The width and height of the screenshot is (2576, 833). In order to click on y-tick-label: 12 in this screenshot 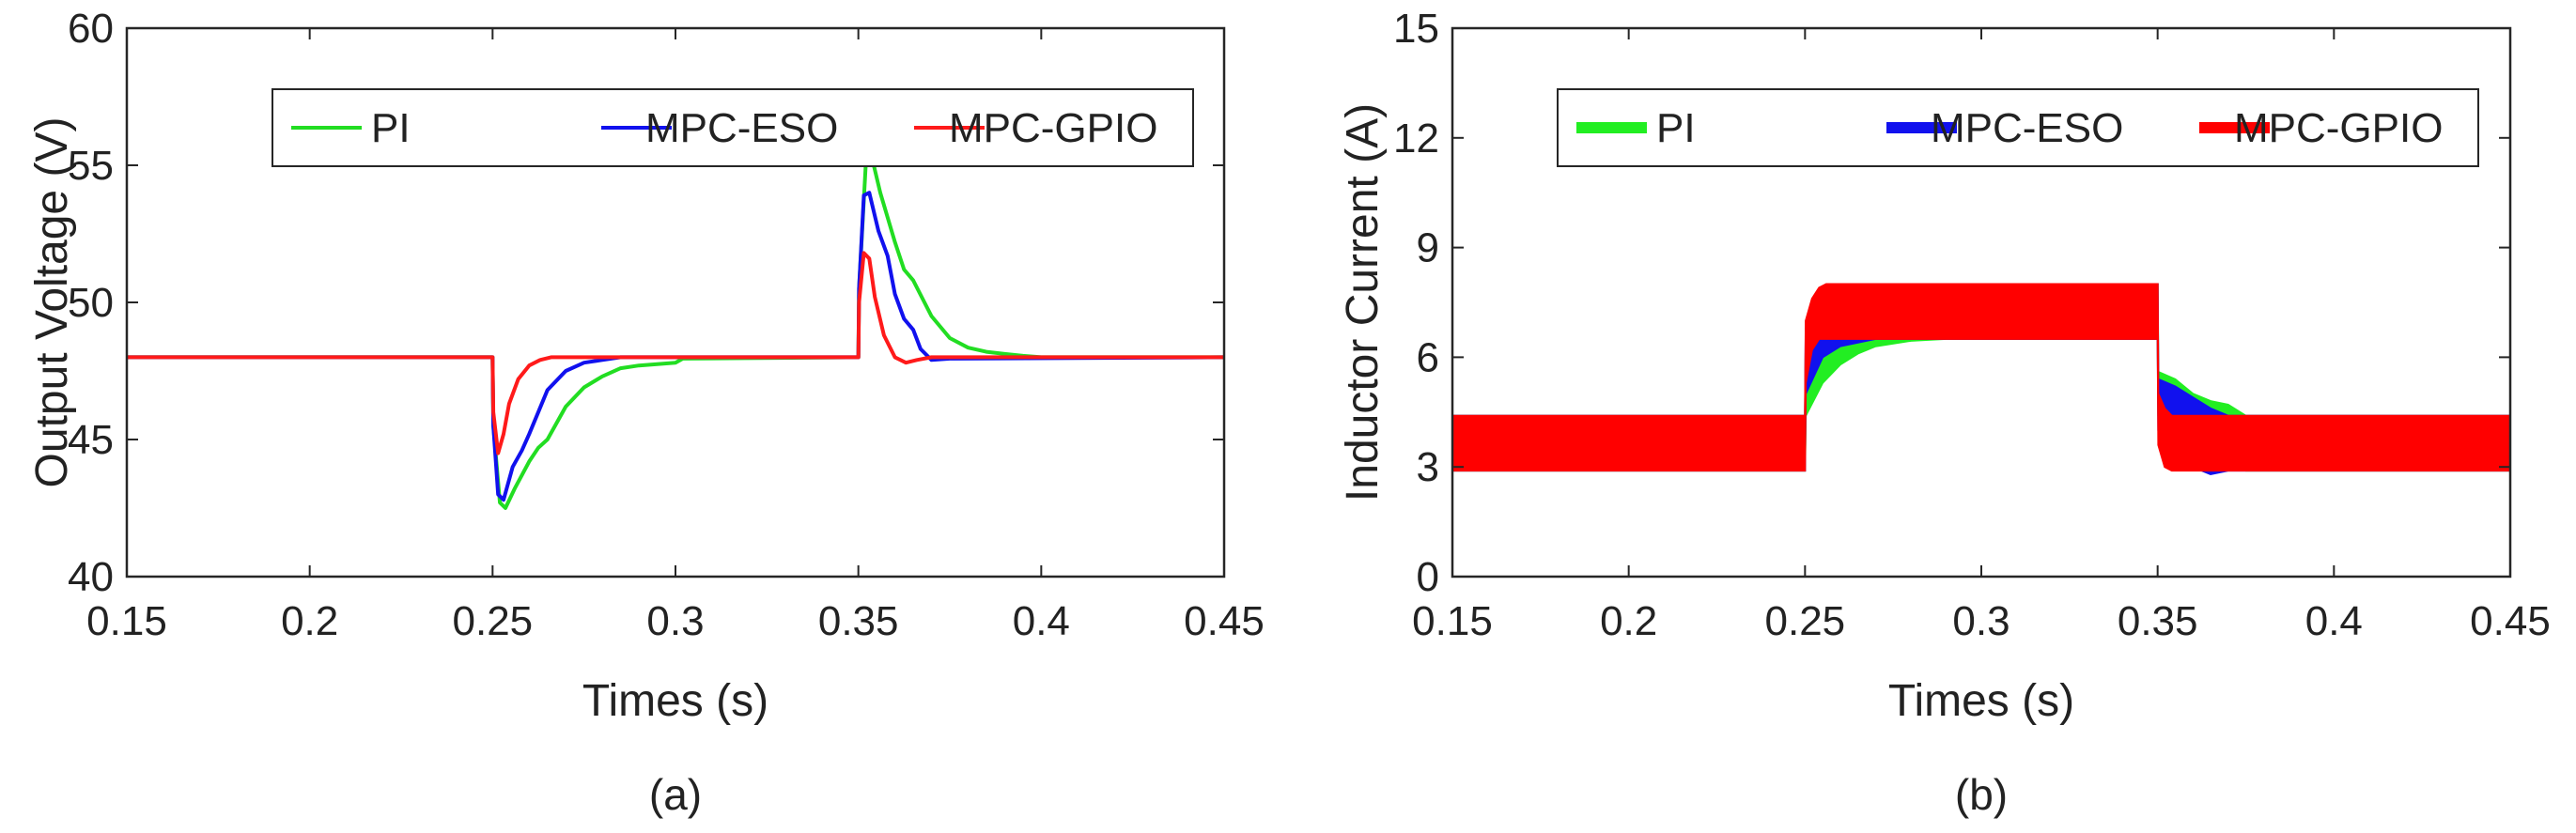, I will do `click(1416, 139)`.